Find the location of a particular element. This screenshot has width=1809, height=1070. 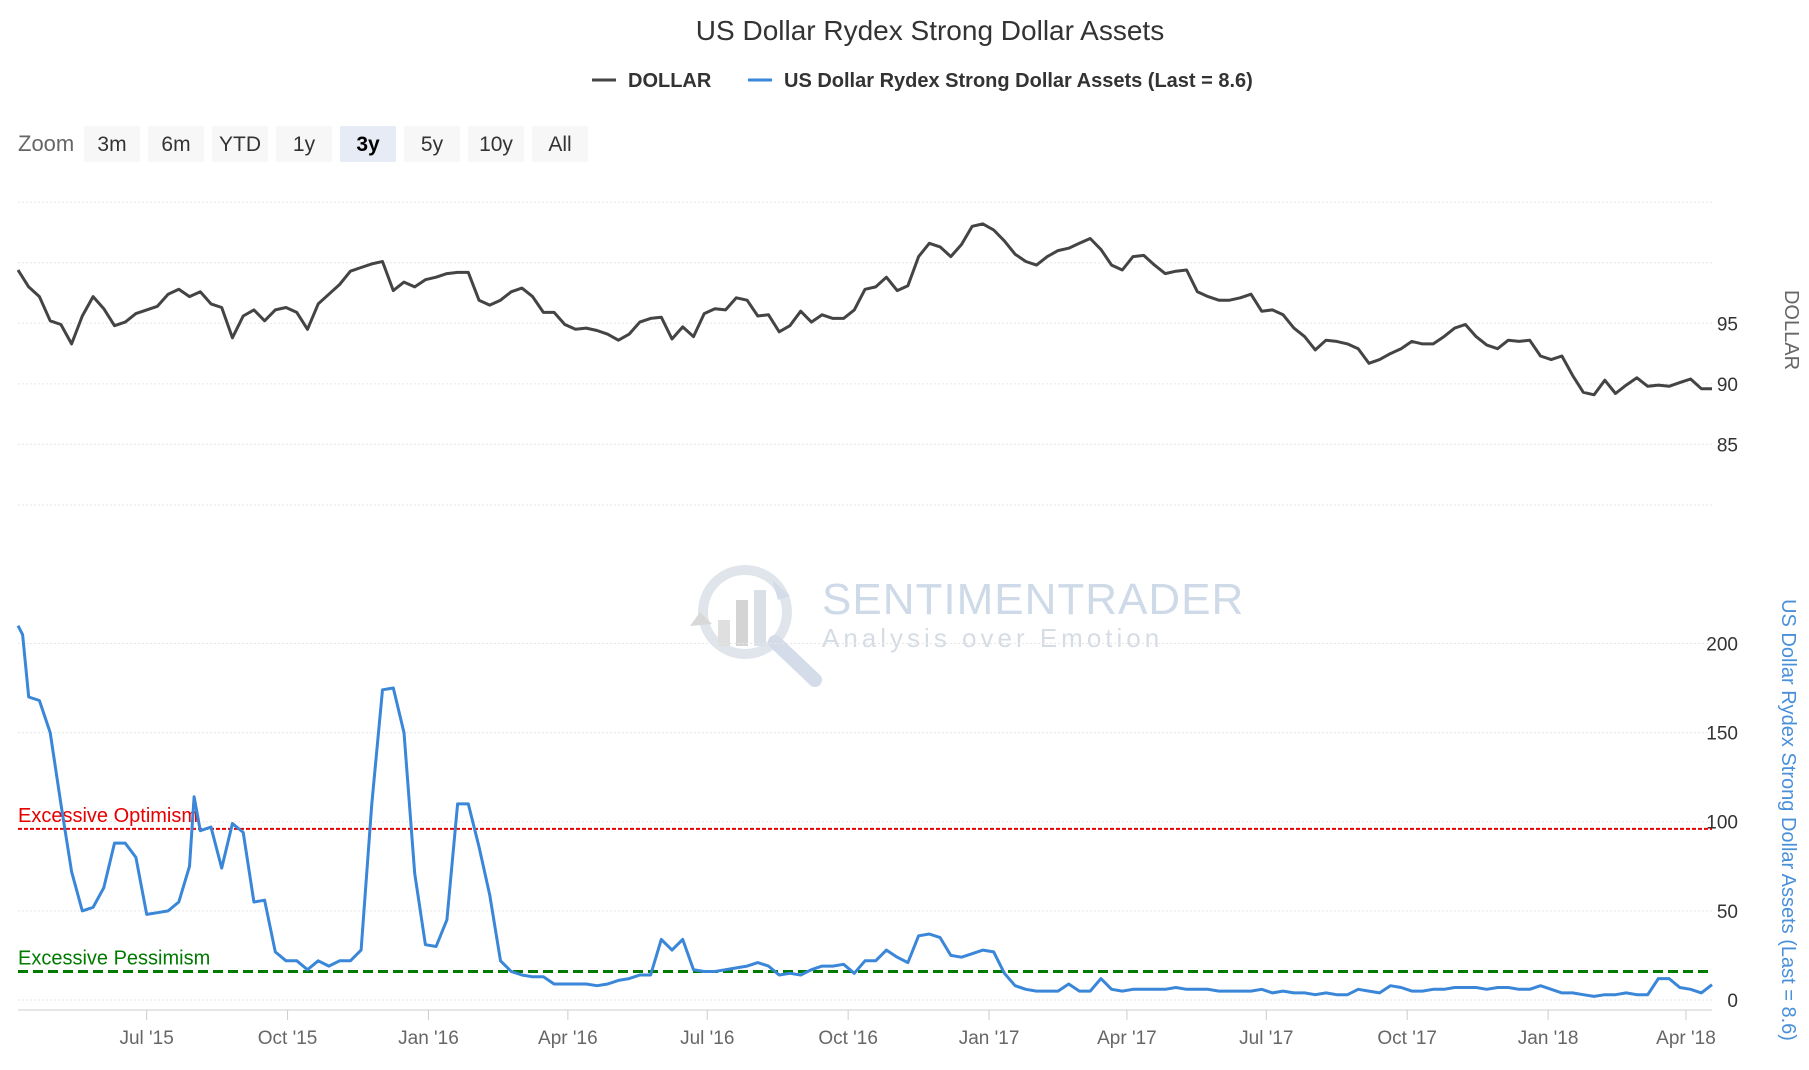

zoom-button-3m: 3m is located at coordinates (112, 144).